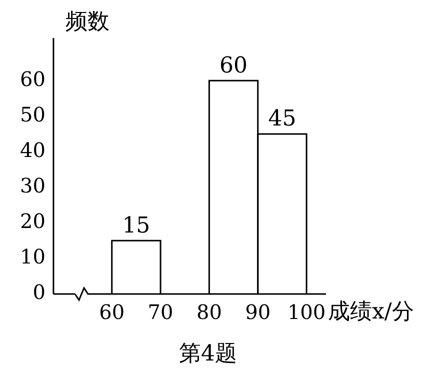 The width and height of the screenshot is (430, 382). Describe the element at coordinates (33, 221) in the screenshot. I see `y-tick-label: 20` at that location.